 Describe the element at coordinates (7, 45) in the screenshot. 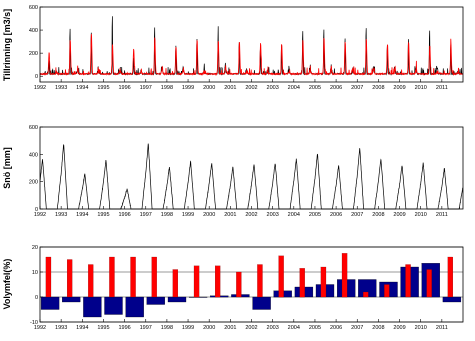

I see `y-axis-label-tillrinning: Tillrinning [m3/s]` at that location.